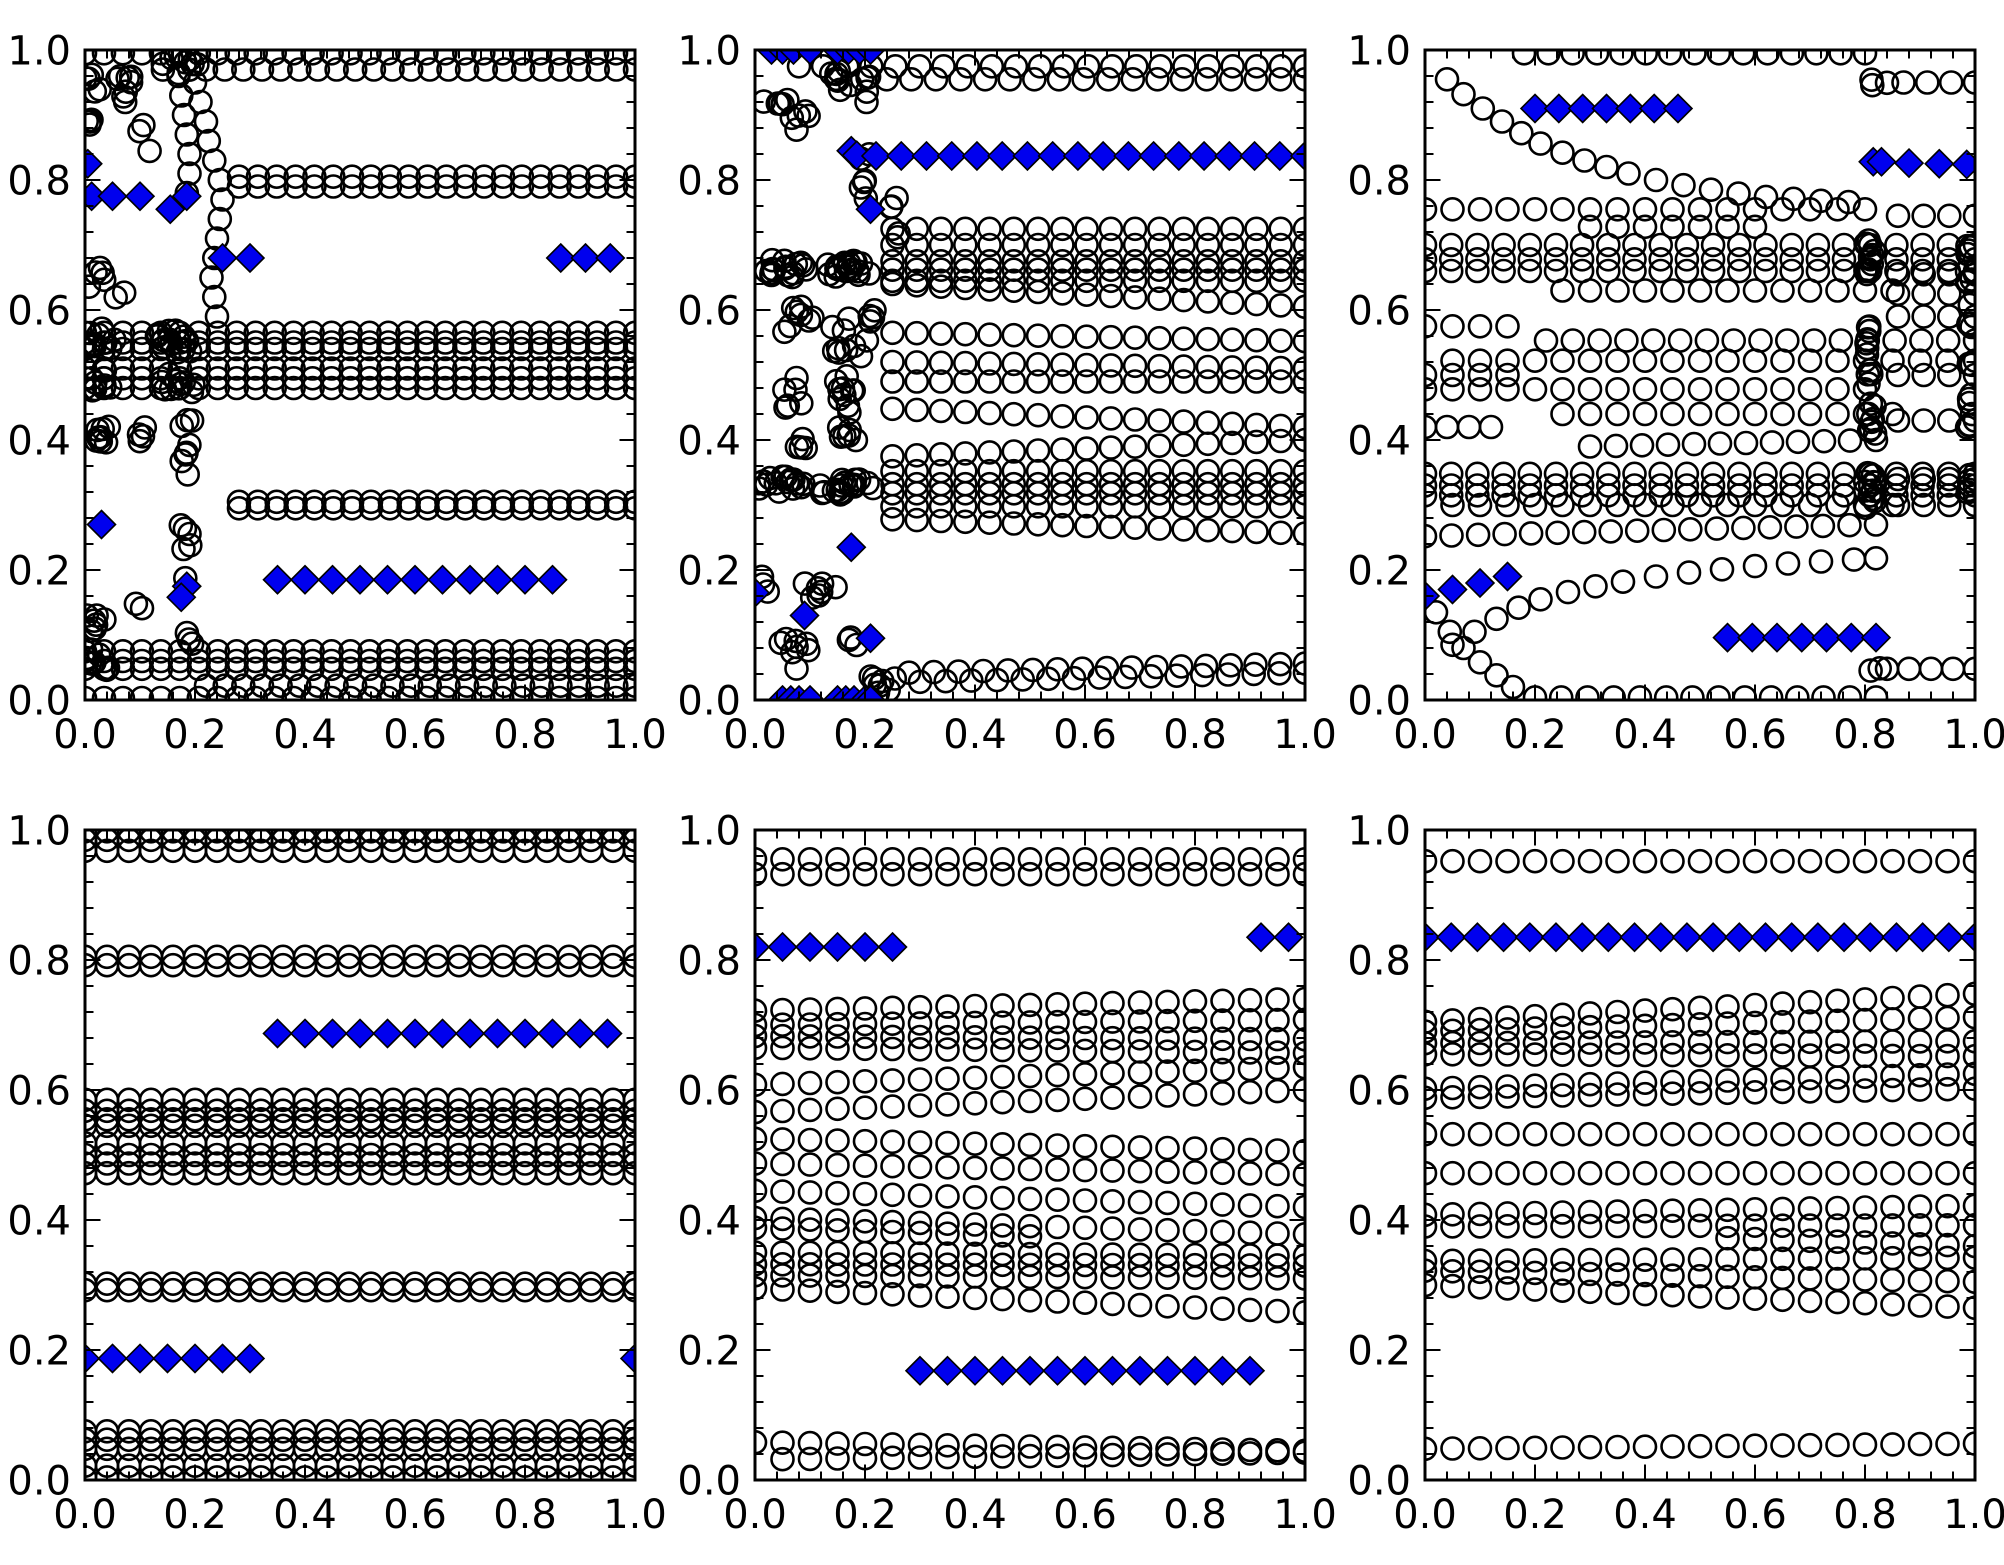  Describe the element at coordinates (39, 441) in the screenshot. I see `y-tick-label: 0.4` at that location.